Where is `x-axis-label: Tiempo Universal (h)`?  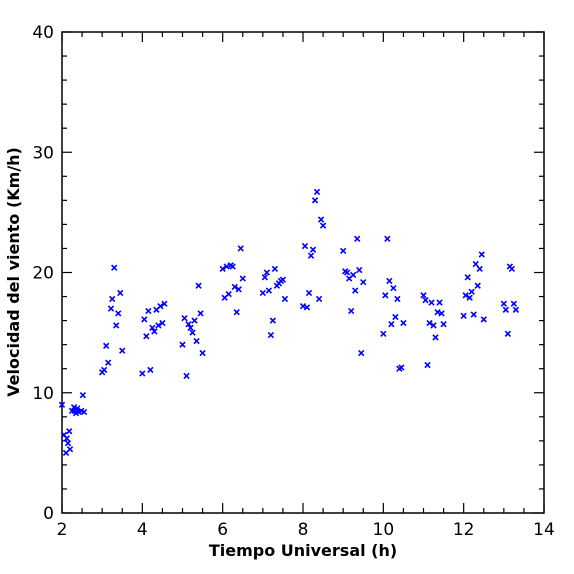 x-axis-label: Tiempo Universal (h) is located at coordinates (303, 550).